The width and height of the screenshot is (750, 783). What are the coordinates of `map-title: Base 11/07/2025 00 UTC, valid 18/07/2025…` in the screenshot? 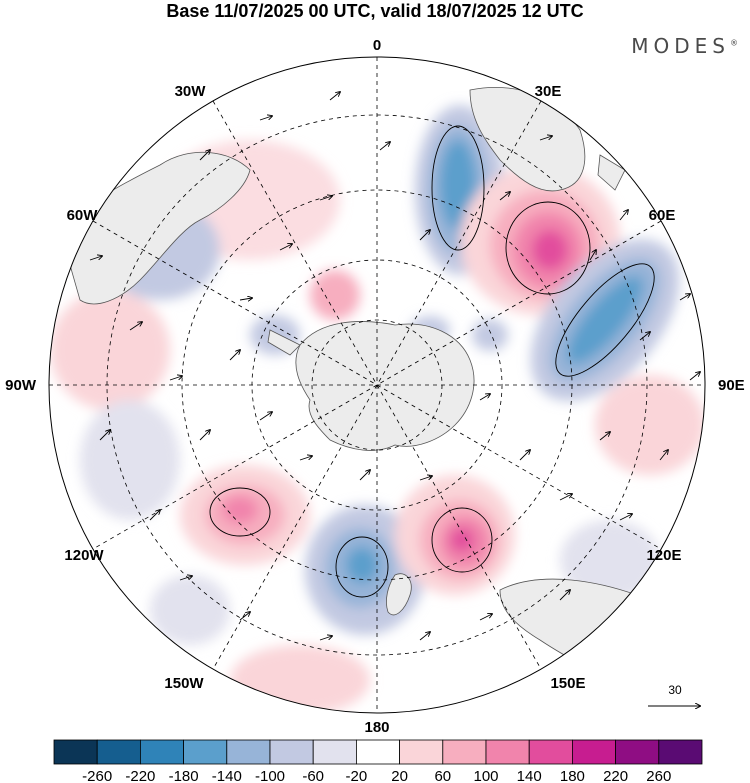 It's located at (375, 11).